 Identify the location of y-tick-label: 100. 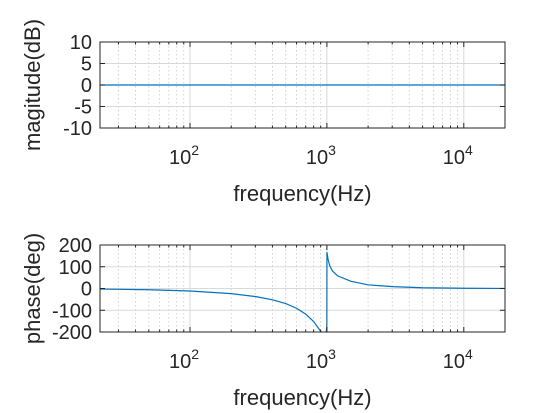
(75, 268).